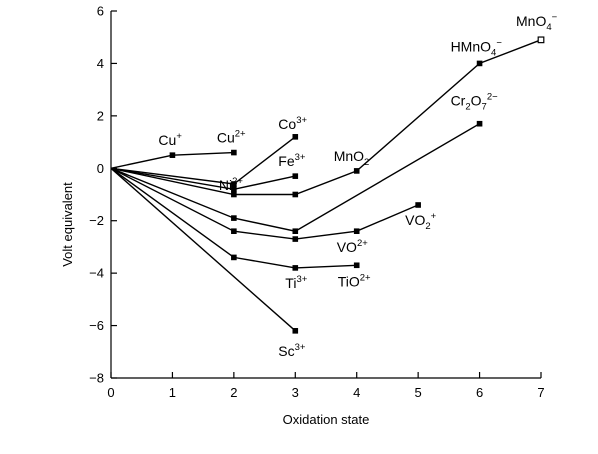 This screenshot has height=454, width=598. Describe the element at coordinates (537, 22) in the screenshot. I see `species-label: MnO4−` at that location.